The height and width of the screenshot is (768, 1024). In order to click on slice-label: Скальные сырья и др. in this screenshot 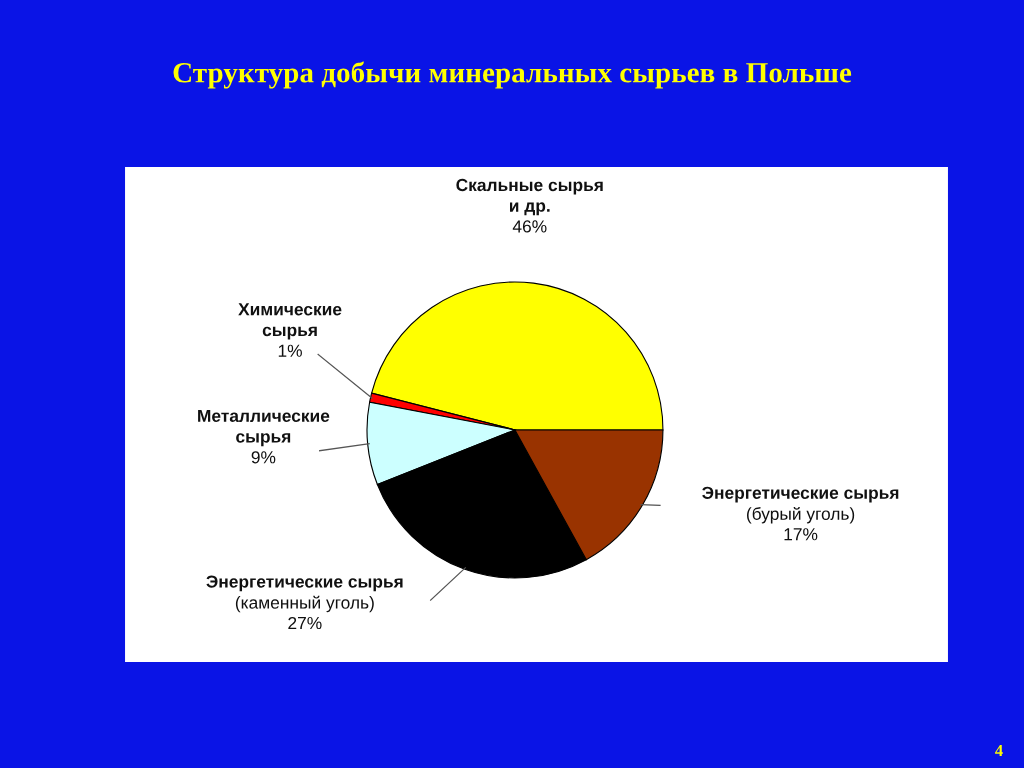, I will do `click(529, 197)`.